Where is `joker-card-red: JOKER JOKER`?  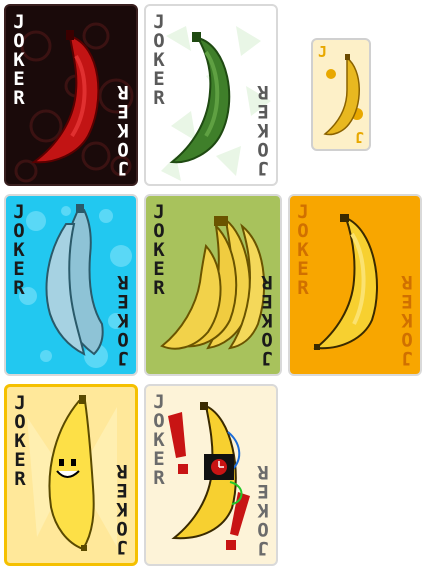 joker-card-red: JOKER JOKER is located at coordinates (71, 95).